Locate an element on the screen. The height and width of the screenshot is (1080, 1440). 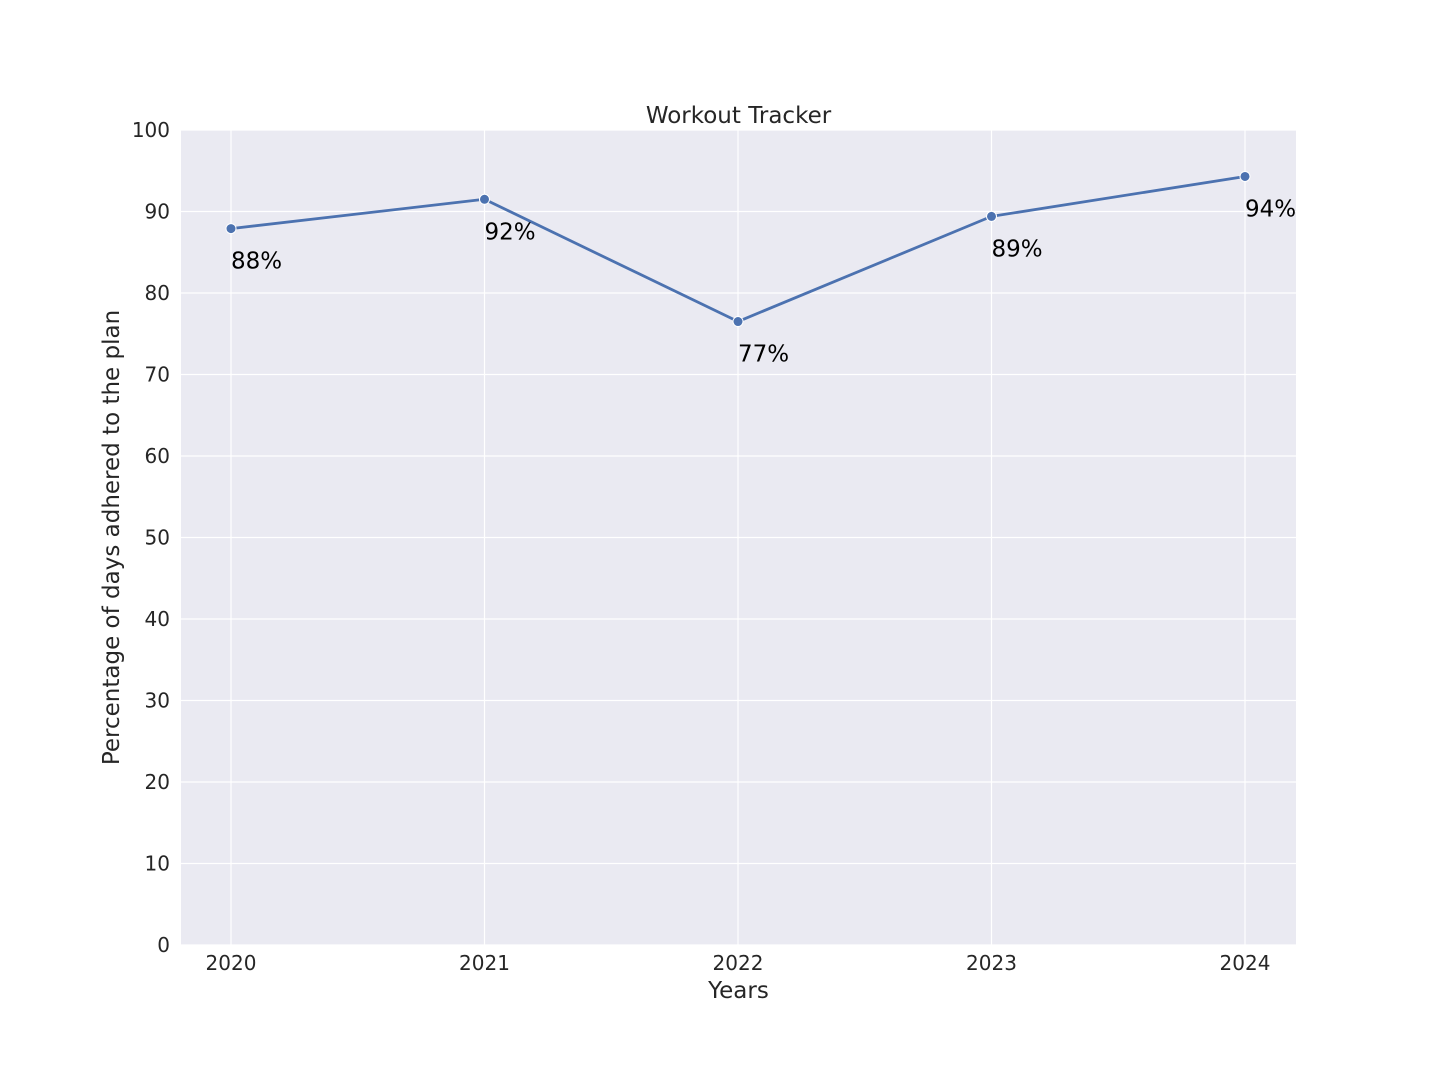
series-group: 88% 92% 77% 89% 94% is located at coordinates (760, 269).